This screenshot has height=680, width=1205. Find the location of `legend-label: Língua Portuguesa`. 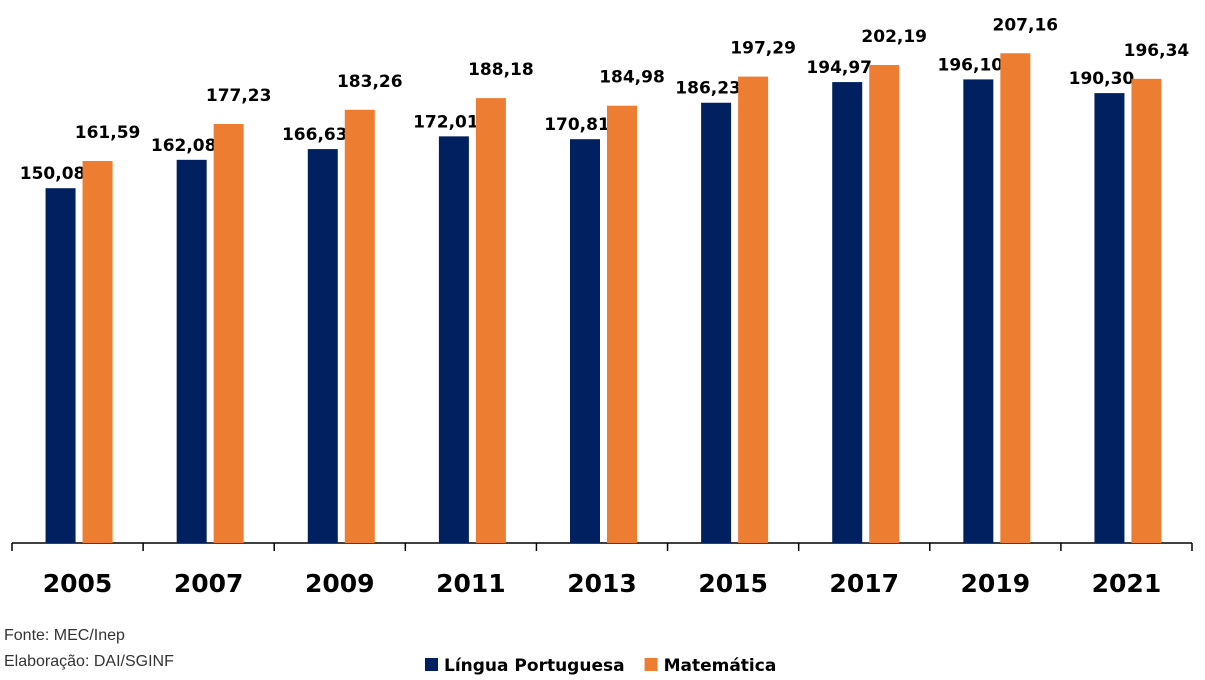

legend-label: Língua Portuguesa is located at coordinates (534, 666).